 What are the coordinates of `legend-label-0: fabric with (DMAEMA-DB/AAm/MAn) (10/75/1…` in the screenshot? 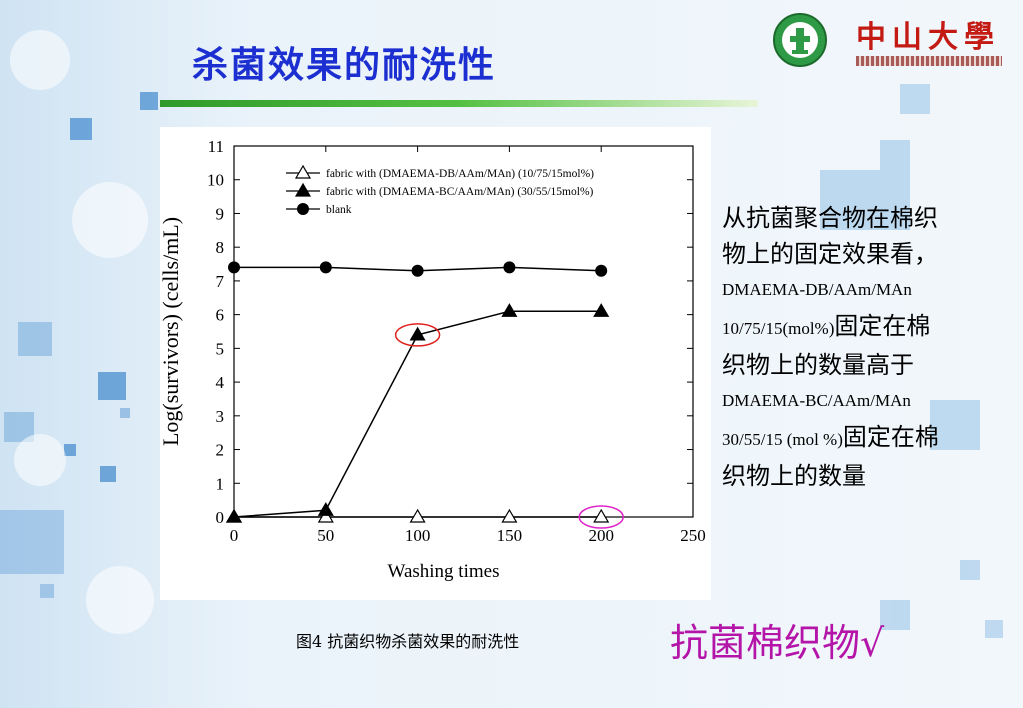 It's located at (460, 174).